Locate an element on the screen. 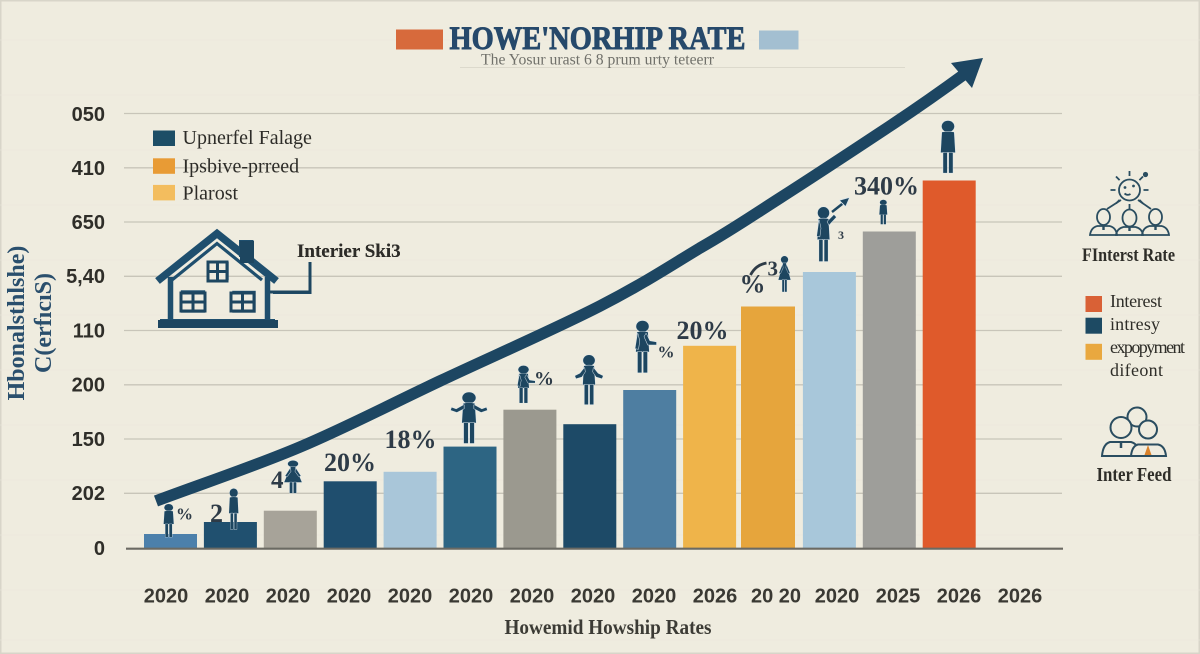  svg-text: 4 is located at coordinates (277, 480).